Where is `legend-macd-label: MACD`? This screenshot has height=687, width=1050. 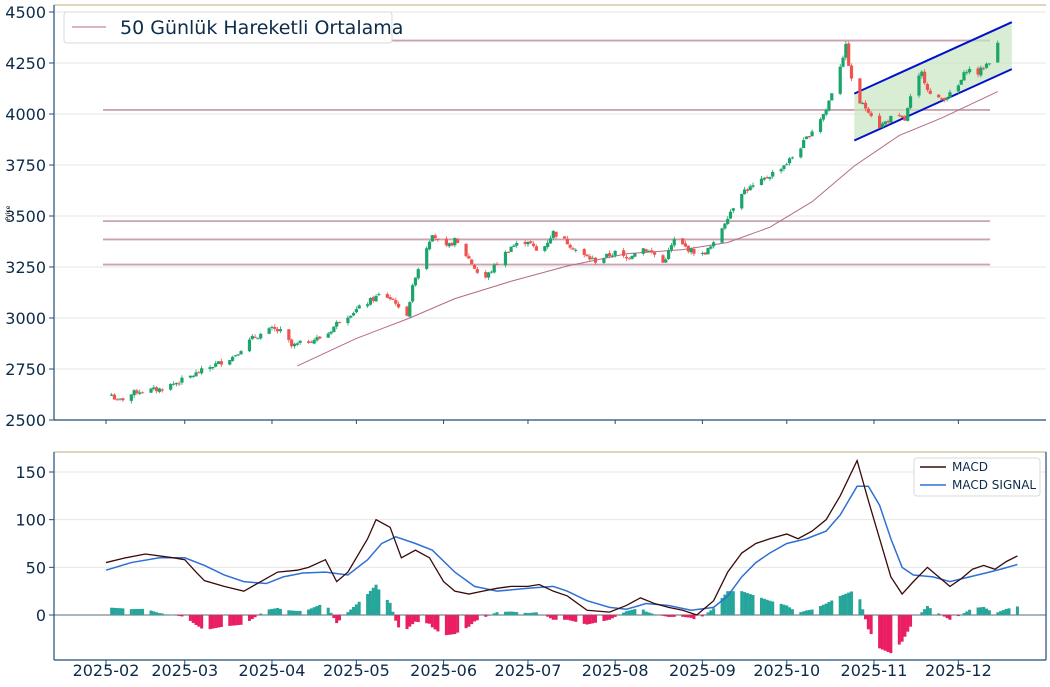
legend-macd-label: MACD is located at coordinates (970, 467).